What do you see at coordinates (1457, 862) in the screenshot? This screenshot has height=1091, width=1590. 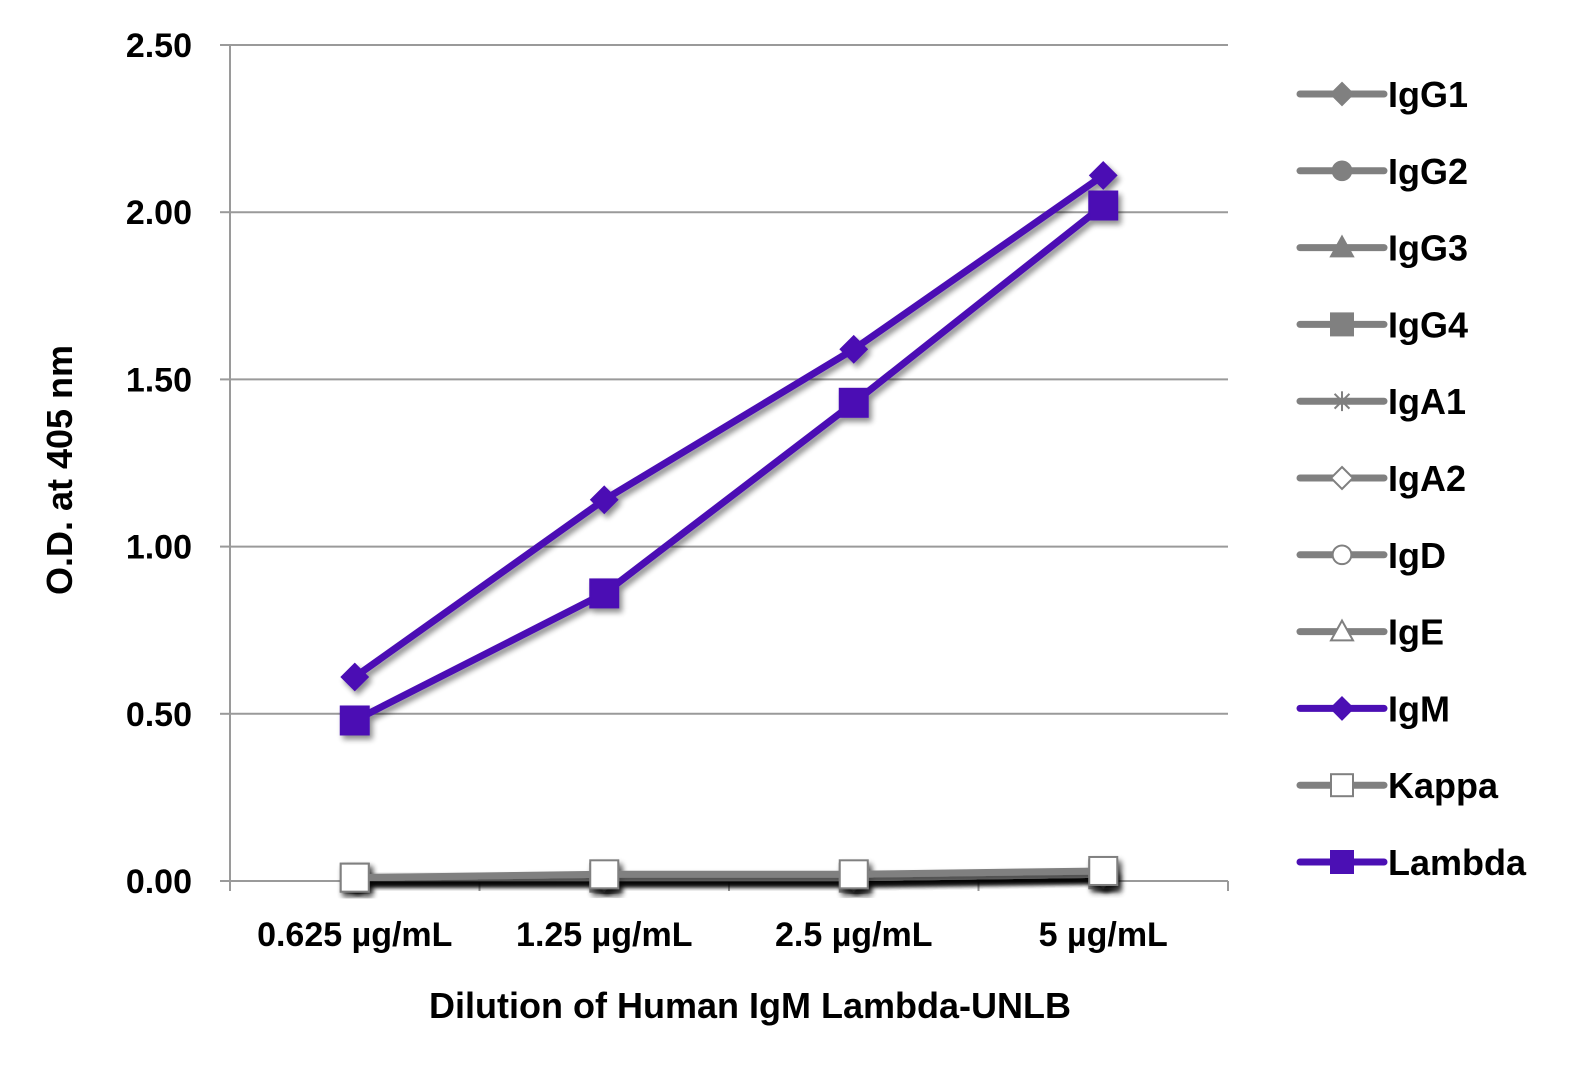 I see `legend-label-lambda: Lambda` at bounding box center [1457, 862].